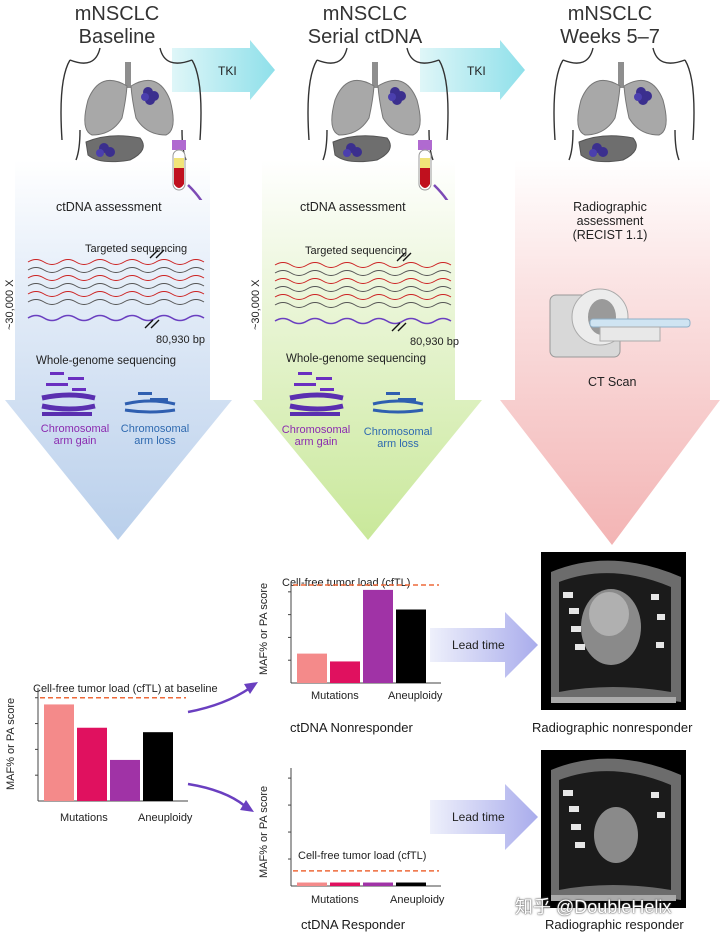 The width and height of the screenshot is (720, 934). Describe the element at coordinates (364, 827) in the screenshot. I see `responder-bar-chart` at that location.